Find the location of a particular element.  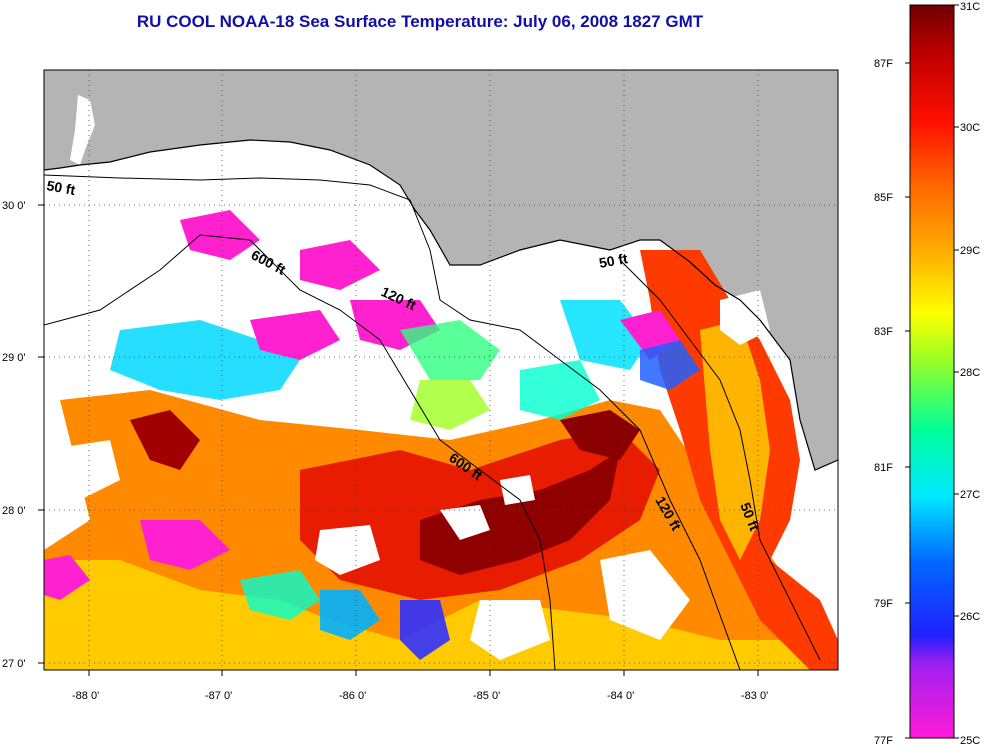

lat-tick-label: 28 0' is located at coordinates (14, 511).